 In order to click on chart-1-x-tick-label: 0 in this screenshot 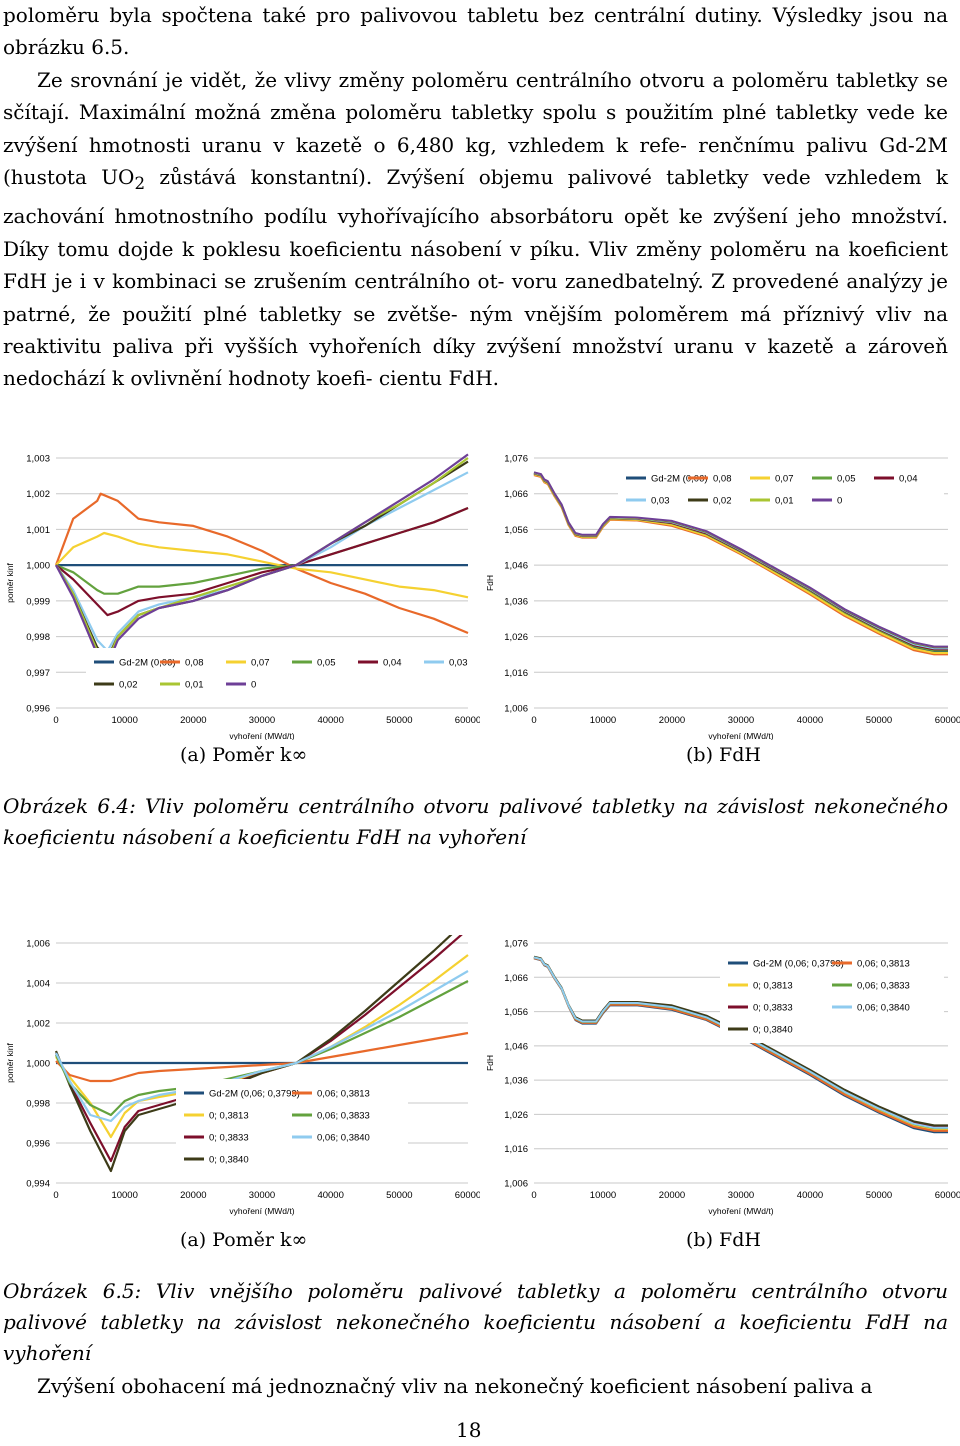, I will do `click(533, 720)`.